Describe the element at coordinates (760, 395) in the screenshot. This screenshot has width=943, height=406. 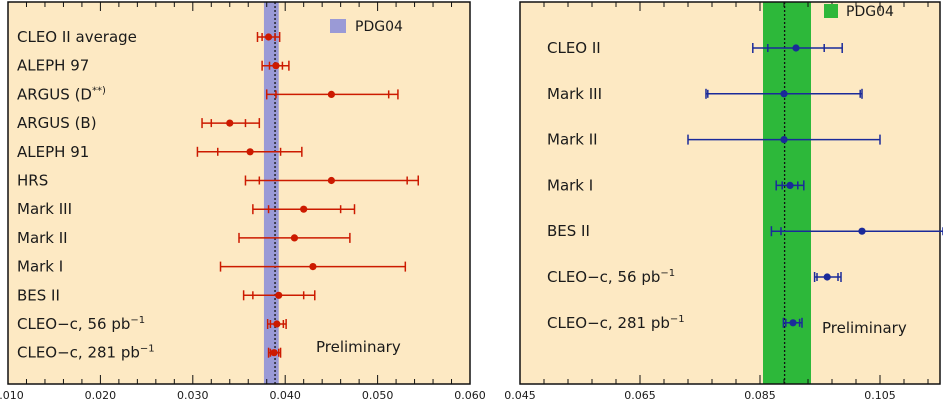
I see `x-tick-label: 0.085` at that location.